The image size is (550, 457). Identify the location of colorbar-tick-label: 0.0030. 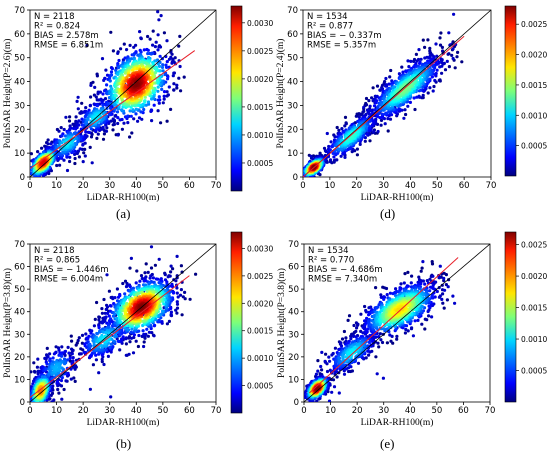
(260, 23).